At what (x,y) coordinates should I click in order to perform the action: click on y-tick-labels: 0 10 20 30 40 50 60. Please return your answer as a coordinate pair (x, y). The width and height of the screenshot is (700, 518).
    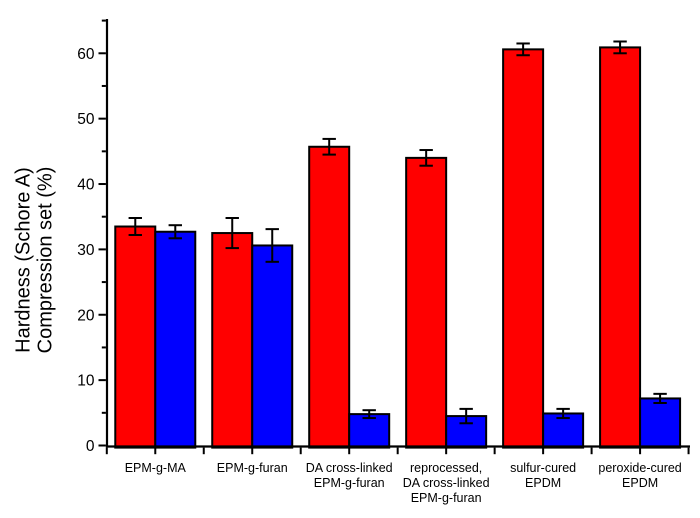
    Looking at the image, I should click on (86, 250).